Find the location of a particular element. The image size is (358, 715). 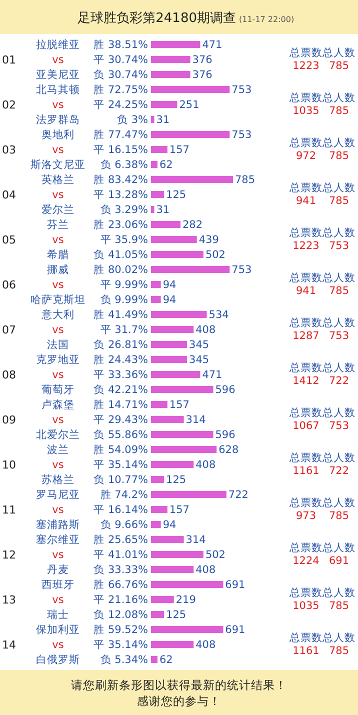

text: 722 is located at coordinates (339, 471).